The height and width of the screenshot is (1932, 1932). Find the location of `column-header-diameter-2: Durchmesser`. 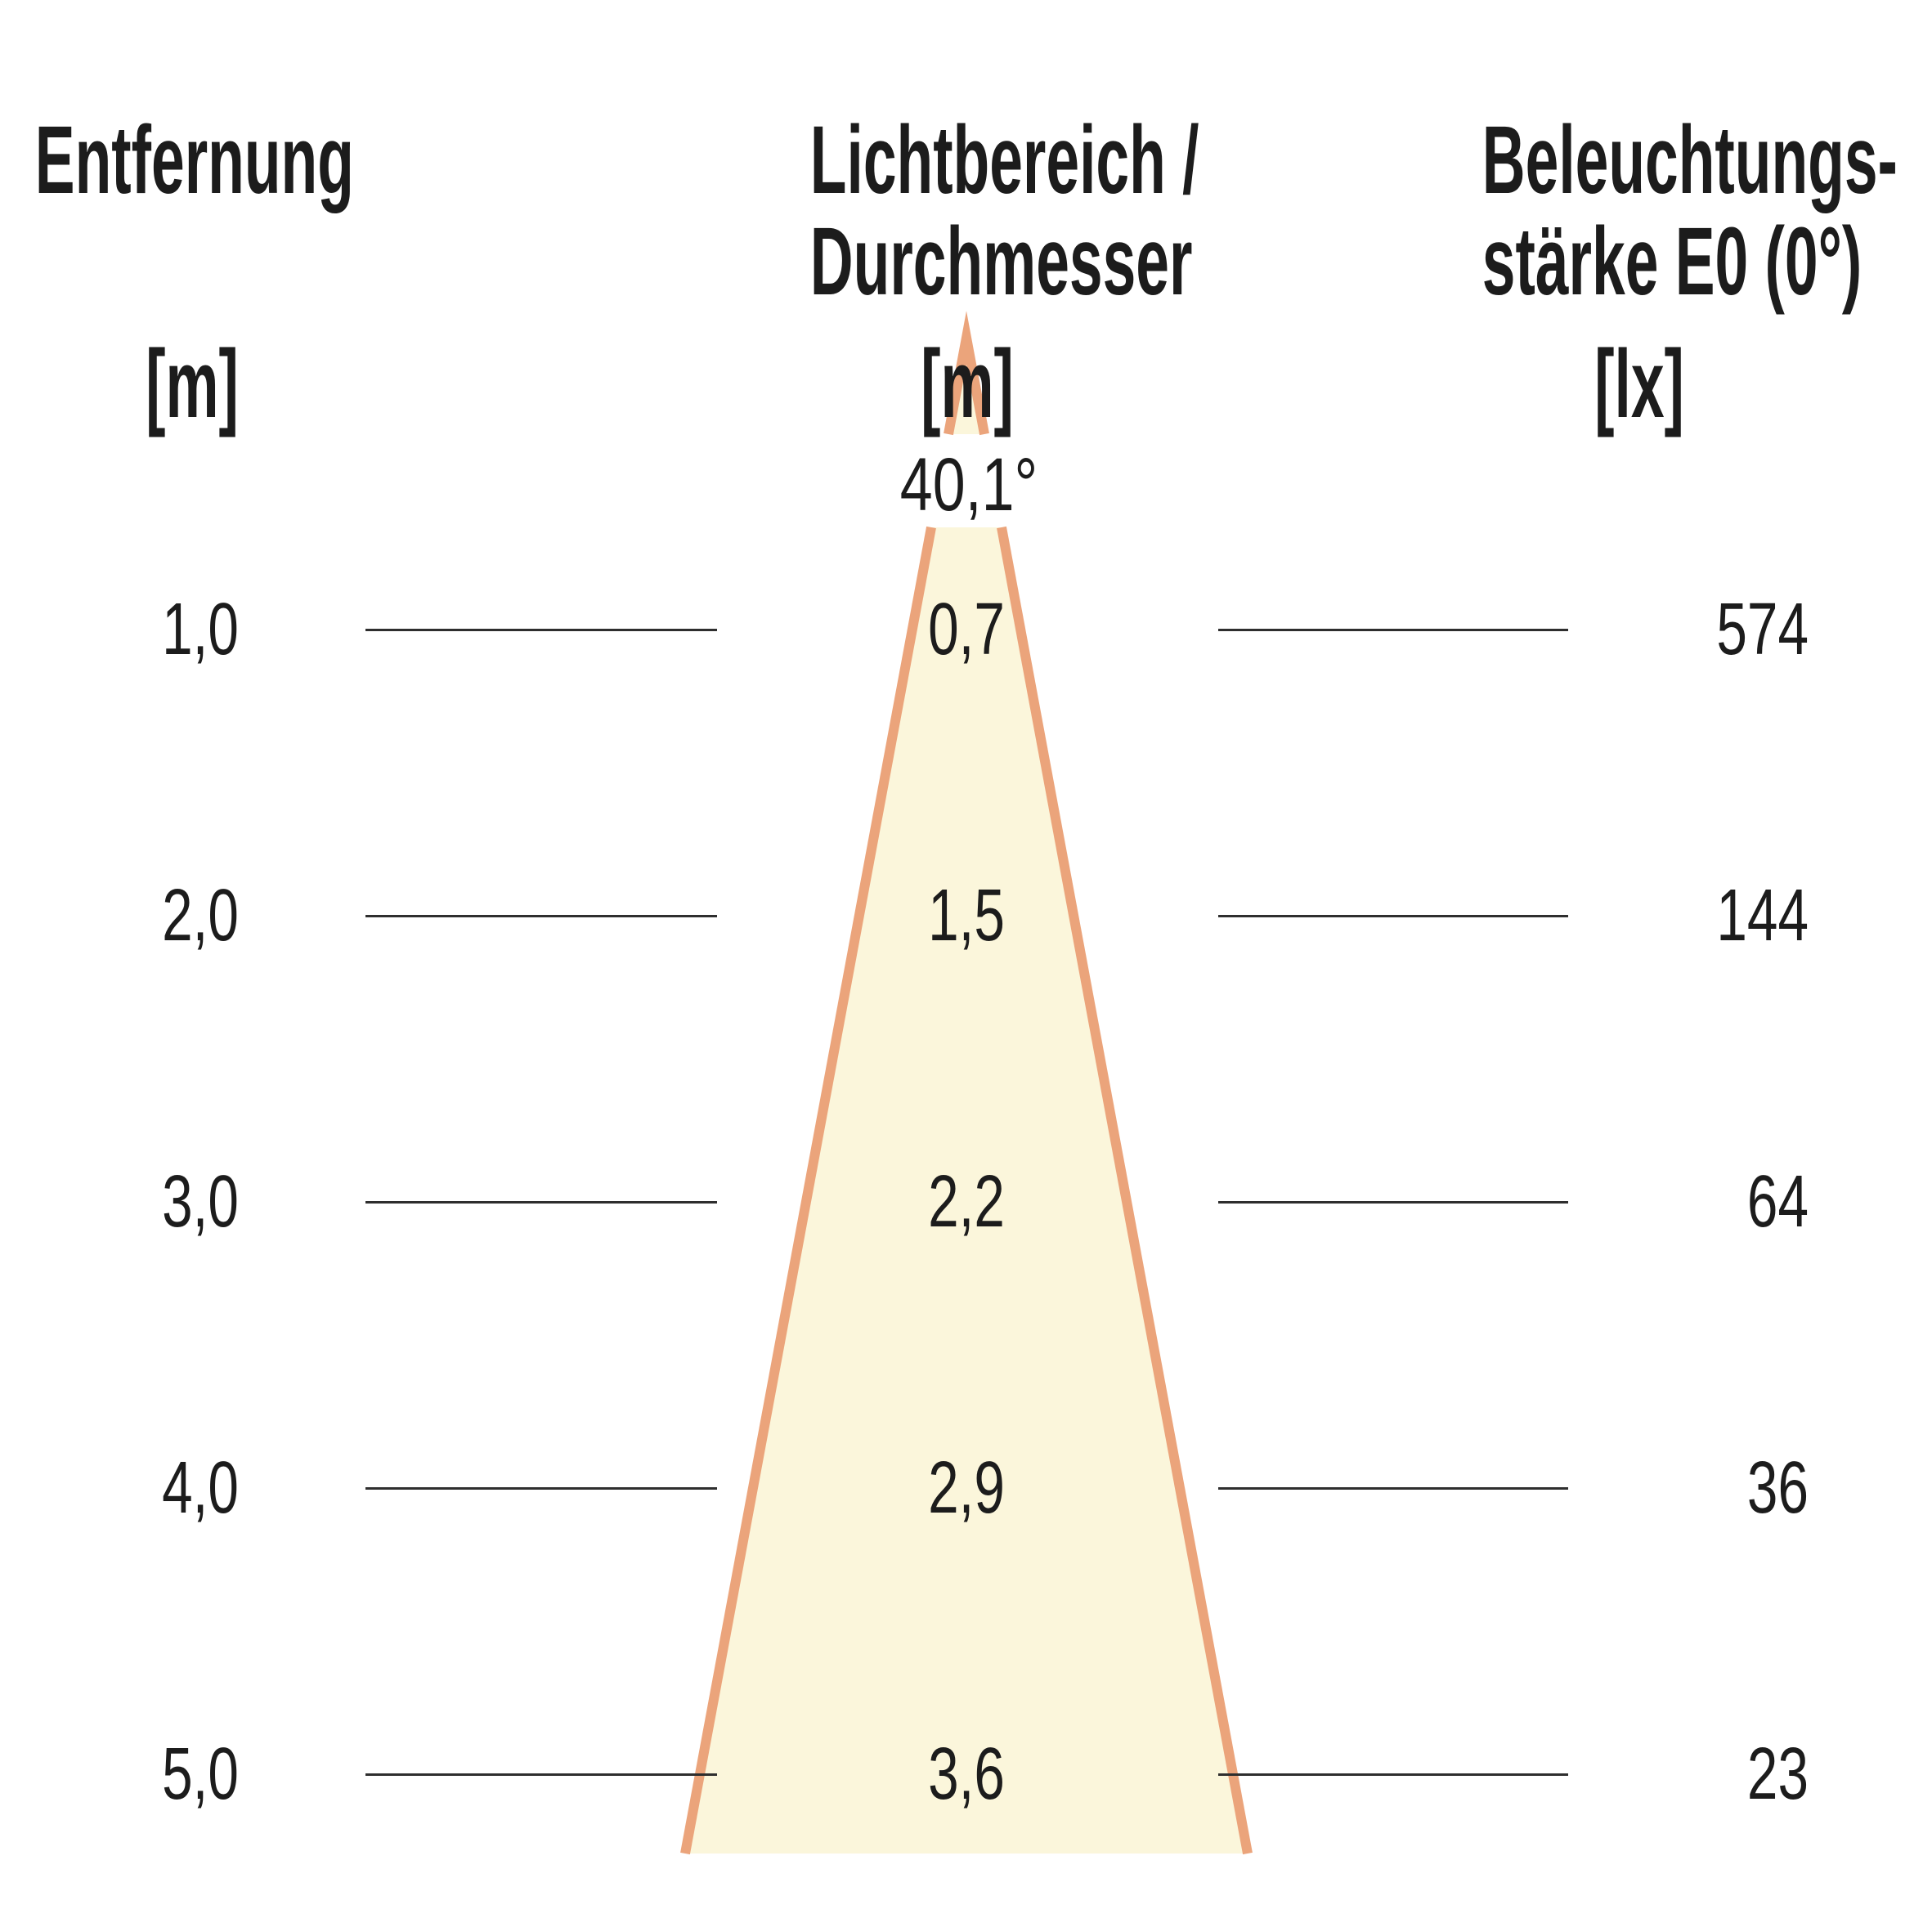

column-header-diameter-2: Durchmesser is located at coordinates (1001, 262).